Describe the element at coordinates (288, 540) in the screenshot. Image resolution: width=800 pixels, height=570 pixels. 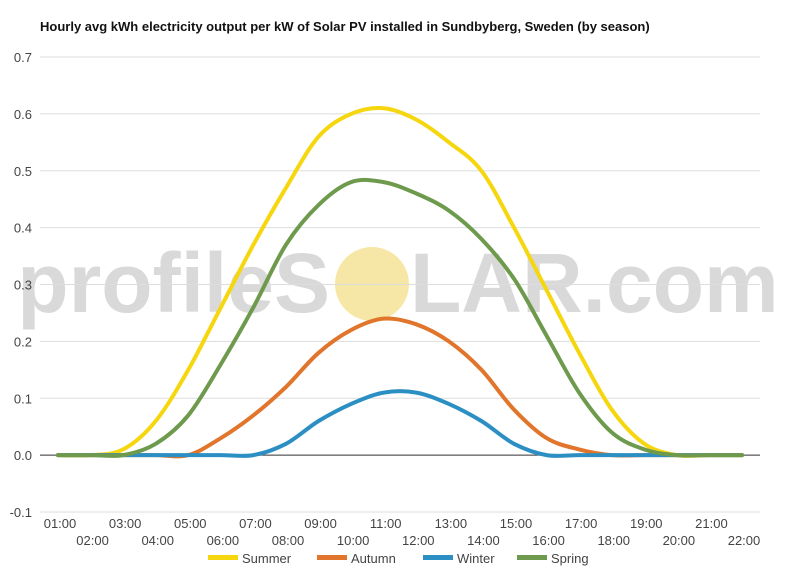
I see `x-tick-label: 08:00` at that location.